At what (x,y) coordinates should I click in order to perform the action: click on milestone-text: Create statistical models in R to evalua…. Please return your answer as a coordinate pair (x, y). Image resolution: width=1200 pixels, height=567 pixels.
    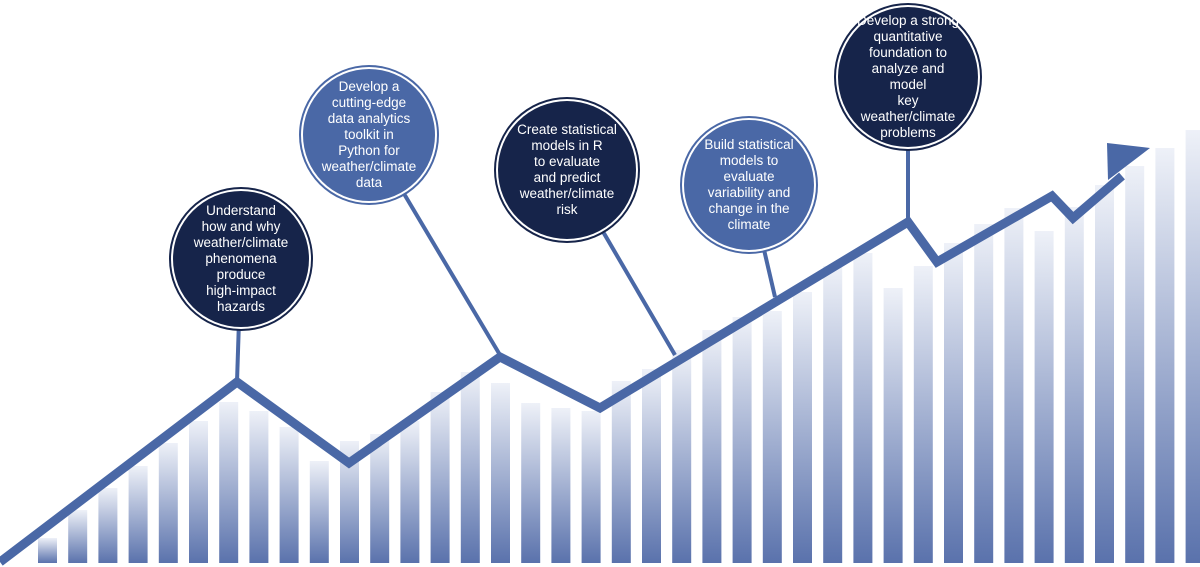
    Looking at the image, I should click on (567, 169).